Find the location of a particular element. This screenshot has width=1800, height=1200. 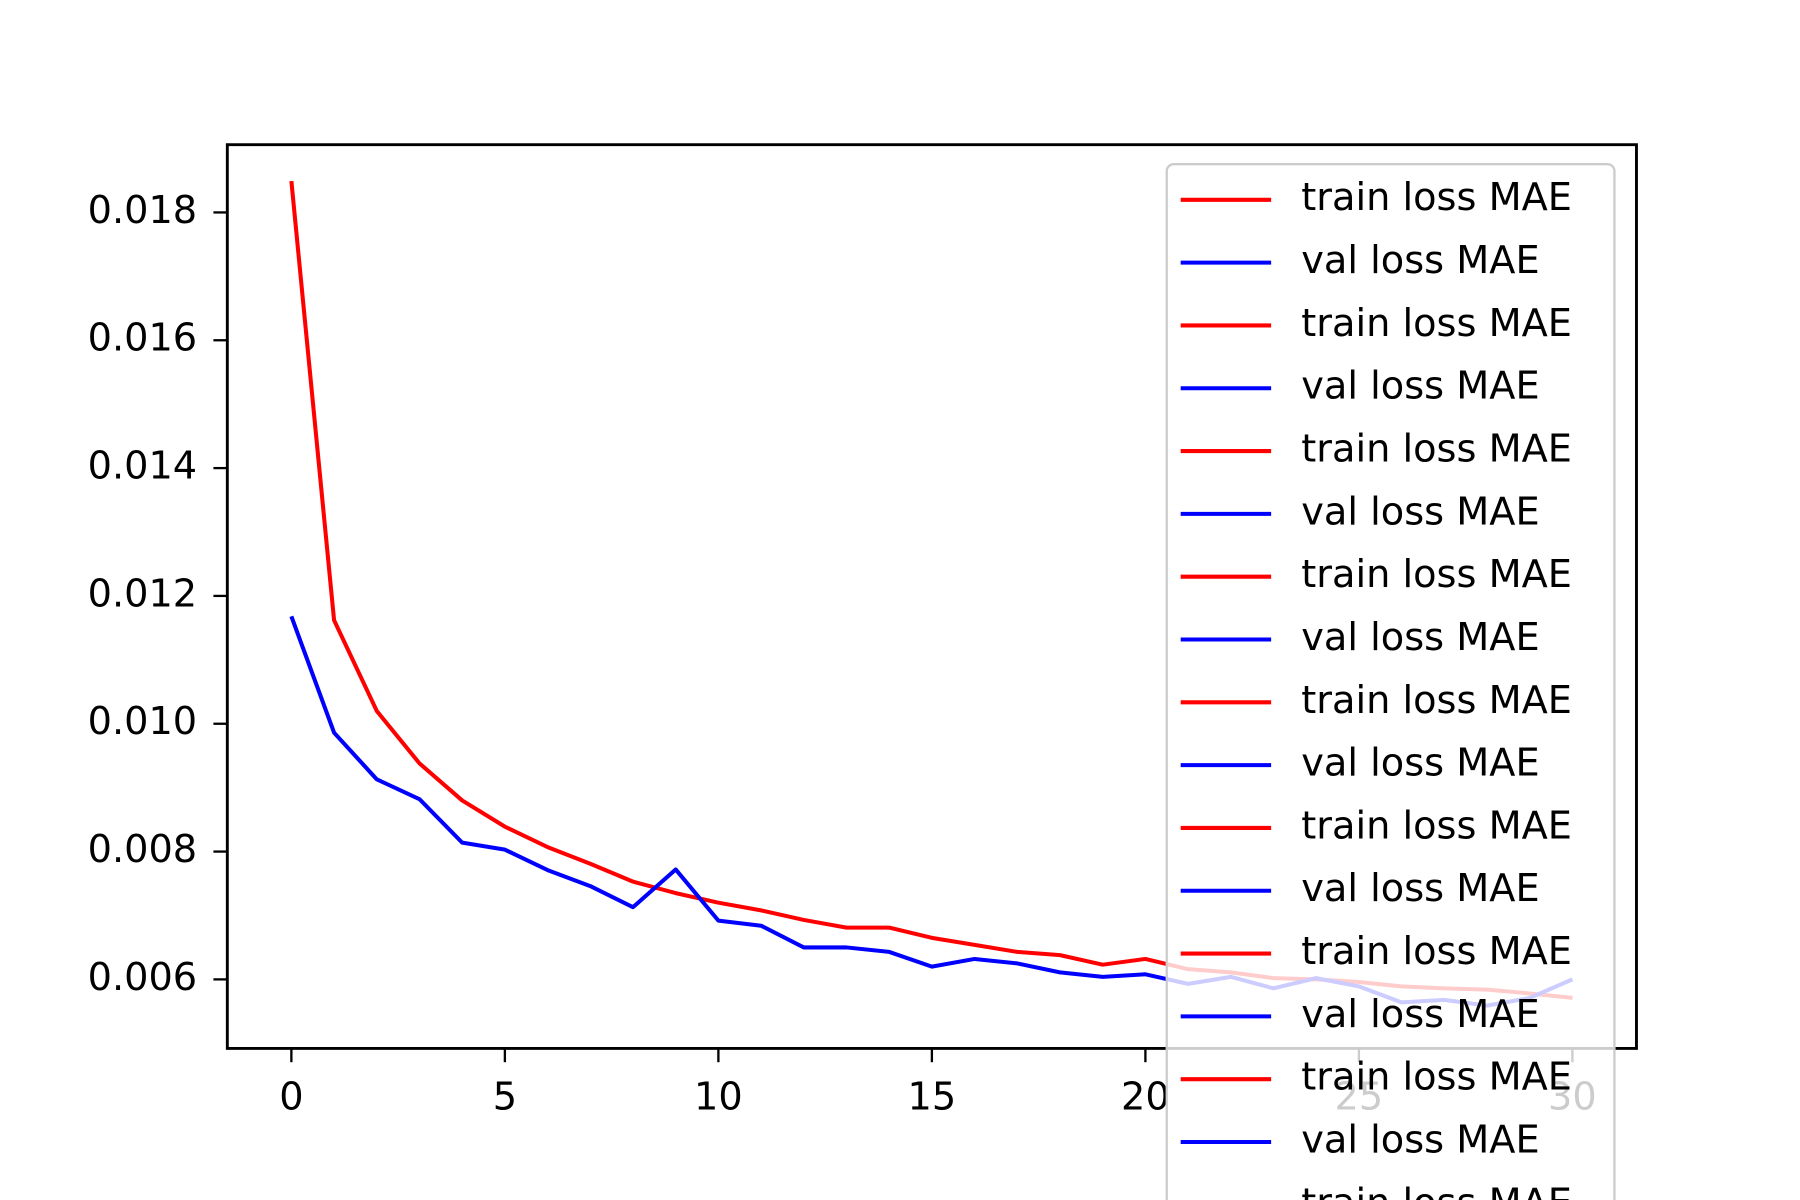

x-tick-label: 5 is located at coordinates (505, 1097).